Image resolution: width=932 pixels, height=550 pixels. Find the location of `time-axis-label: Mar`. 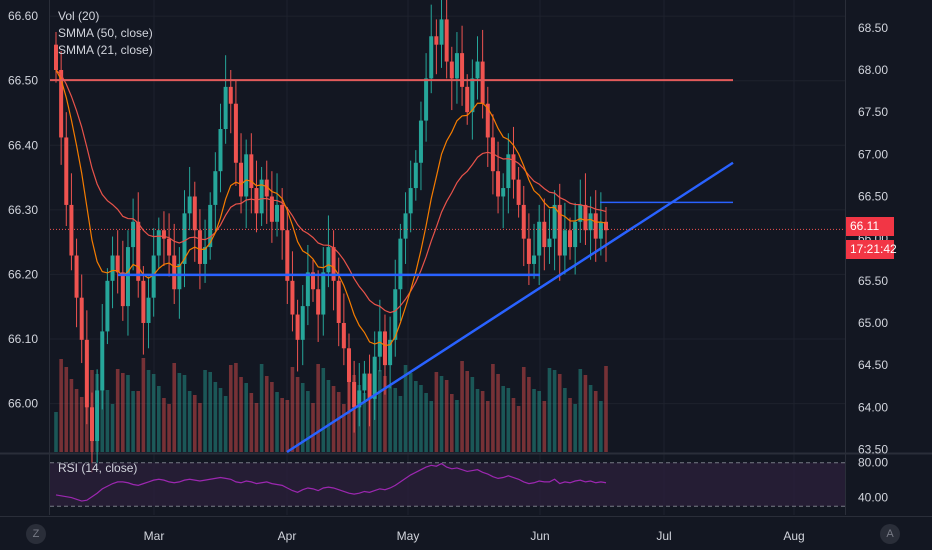

time-axis-label: Mar is located at coordinates (154, 536).